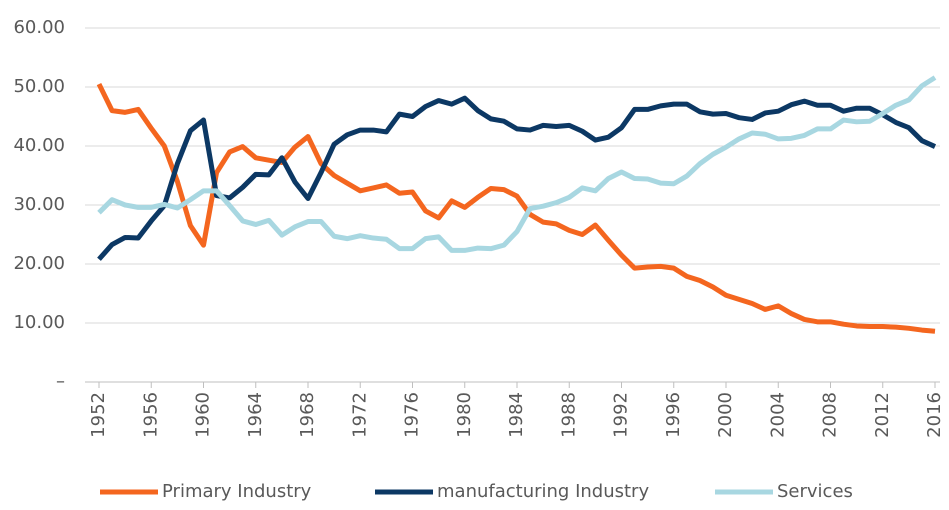 This screenshot has height=510, width=949. Describe the element at coordinates (359, 415) in the screenshot. I see `x-tick-label: 1972` at that location.